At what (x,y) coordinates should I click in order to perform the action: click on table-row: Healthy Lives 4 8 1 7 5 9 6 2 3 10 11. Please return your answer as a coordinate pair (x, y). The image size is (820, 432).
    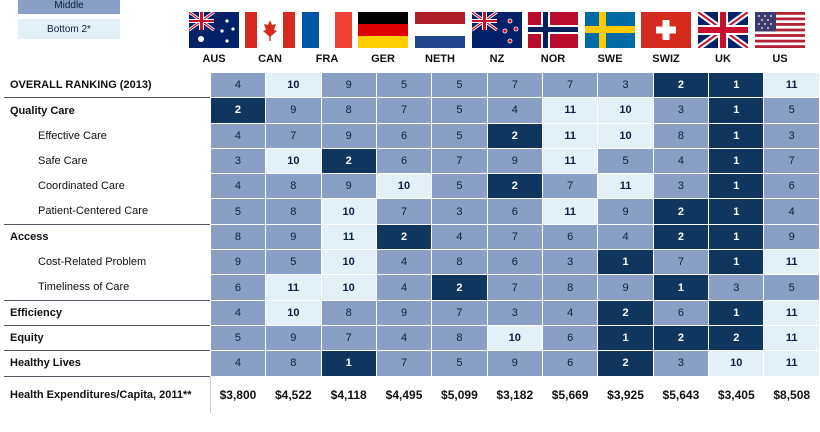
    Looking at the image, I should click on (412, 363).